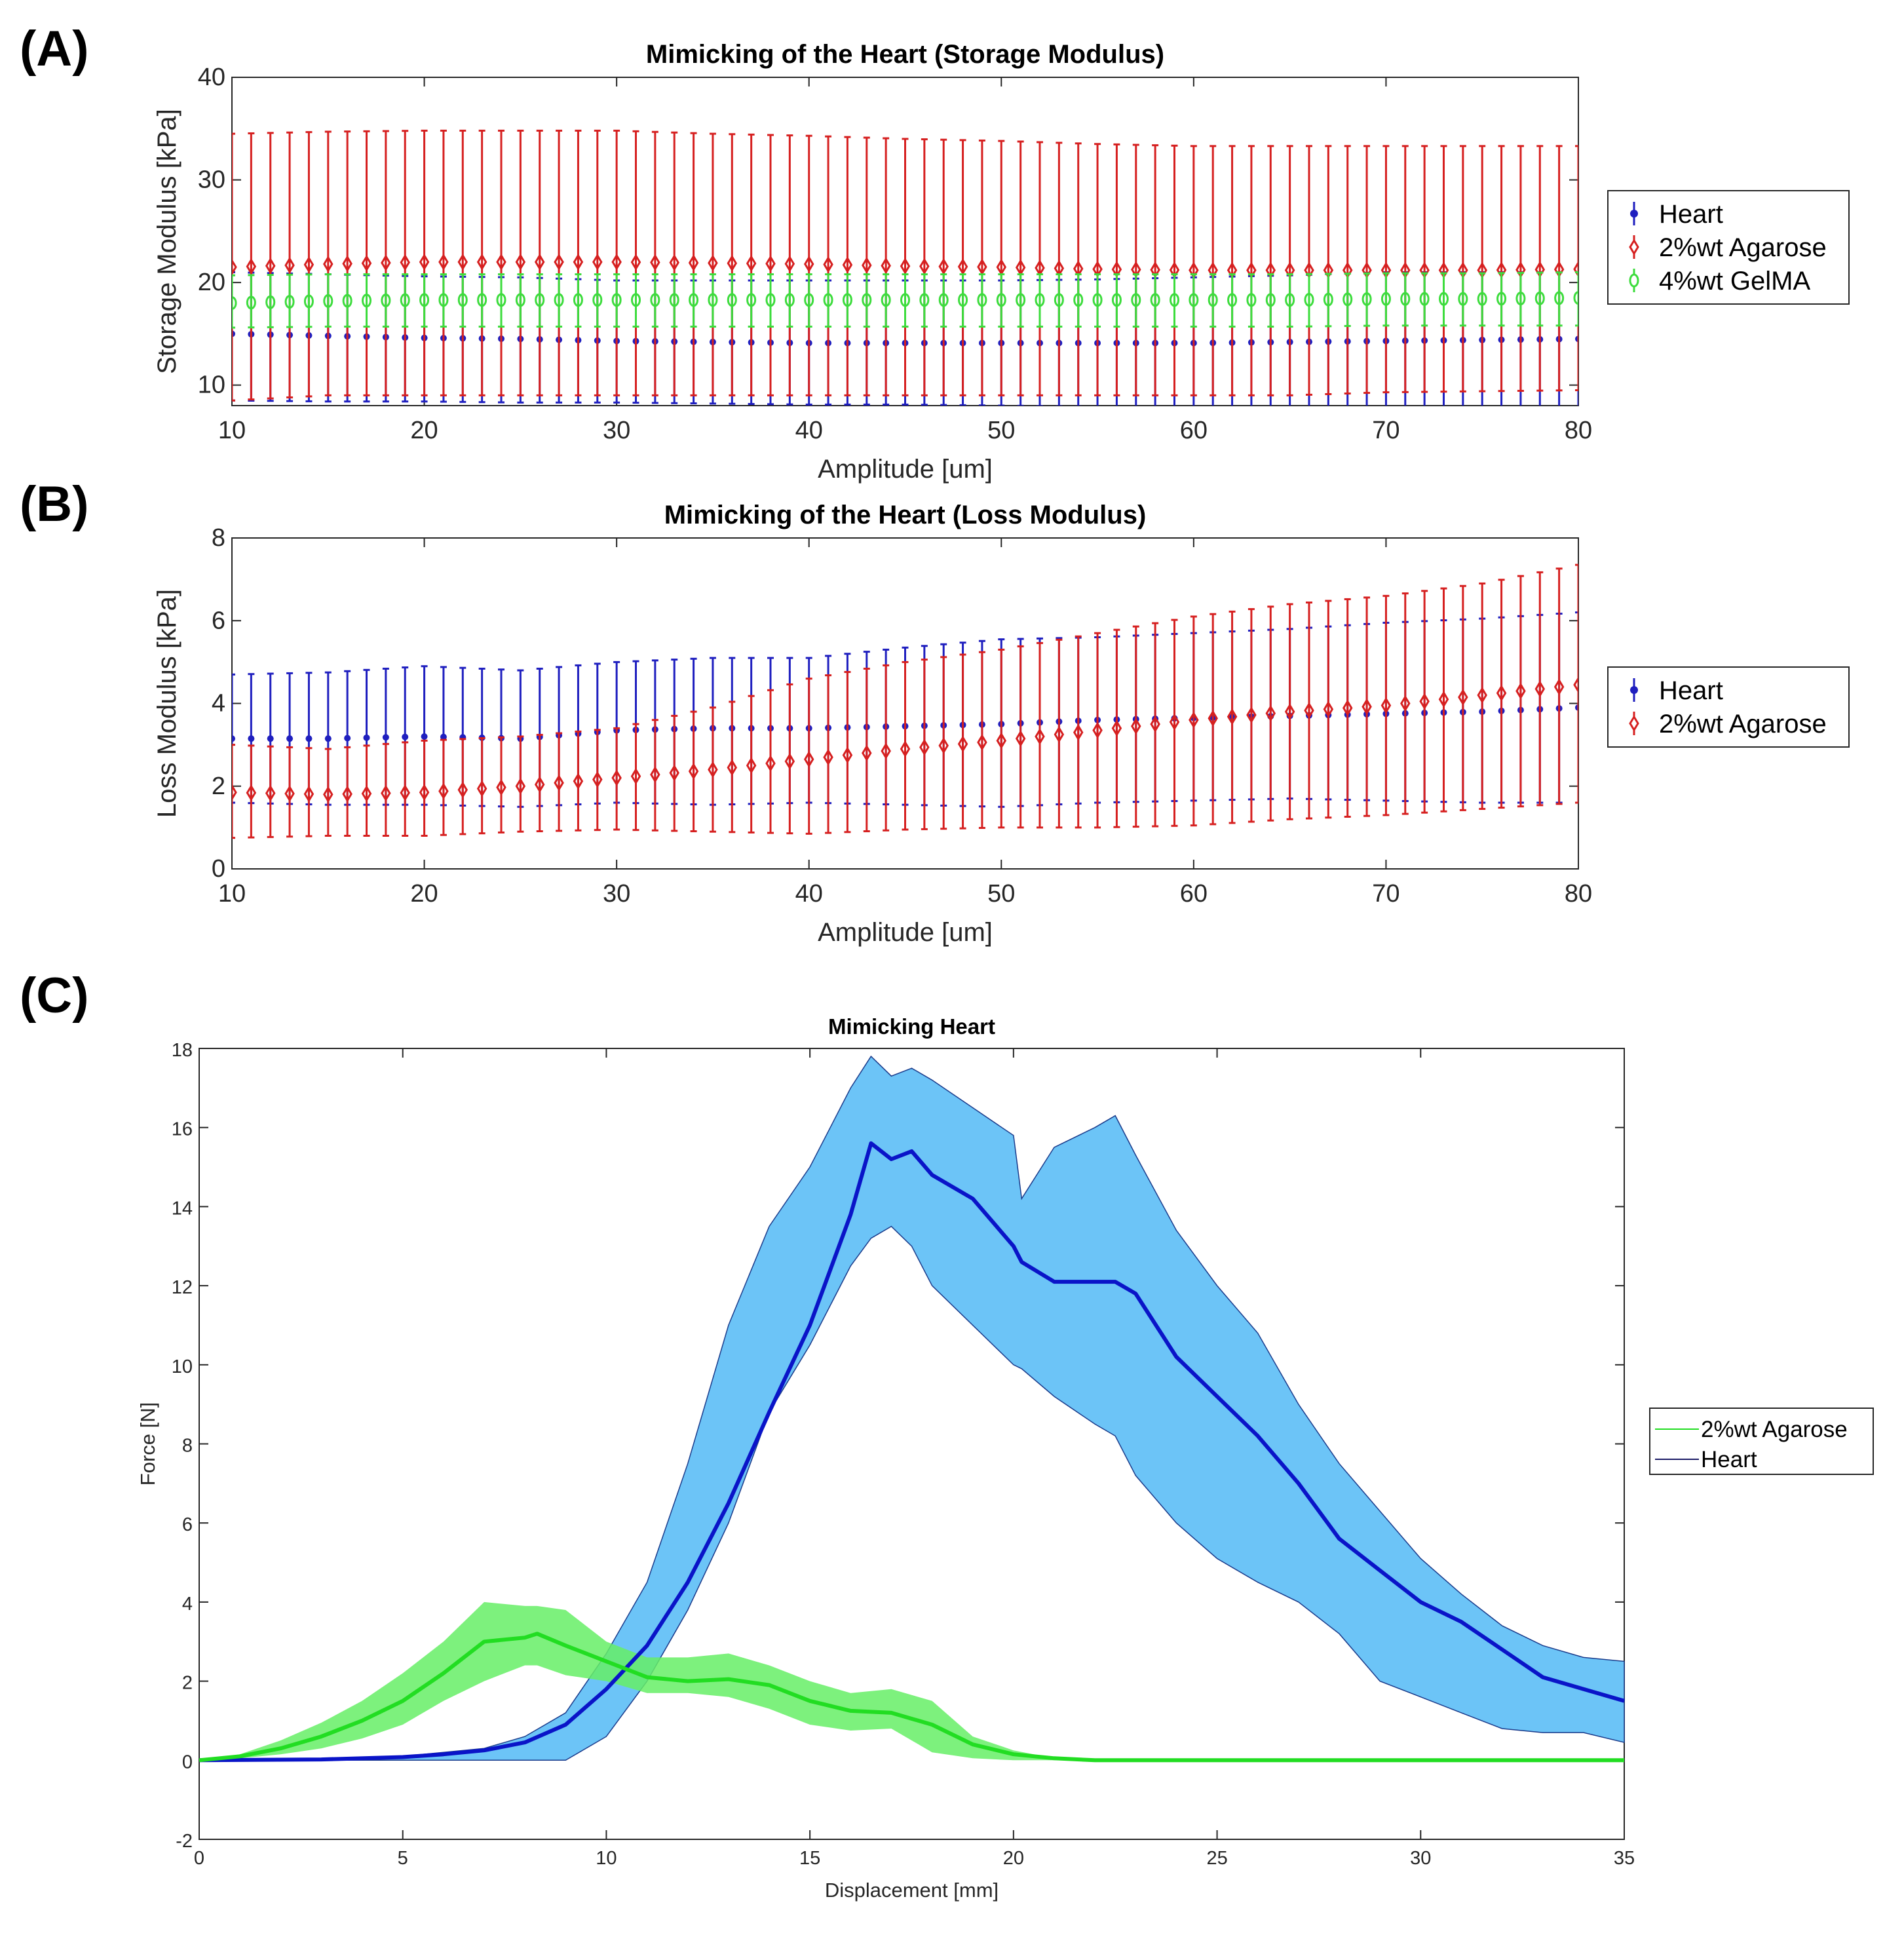 The image size is (1904, 1935). What do you see at coordinates (187, 1683) in the screenshot?
I see `y-tick-label: 2` at bounding box center [187, 1683].